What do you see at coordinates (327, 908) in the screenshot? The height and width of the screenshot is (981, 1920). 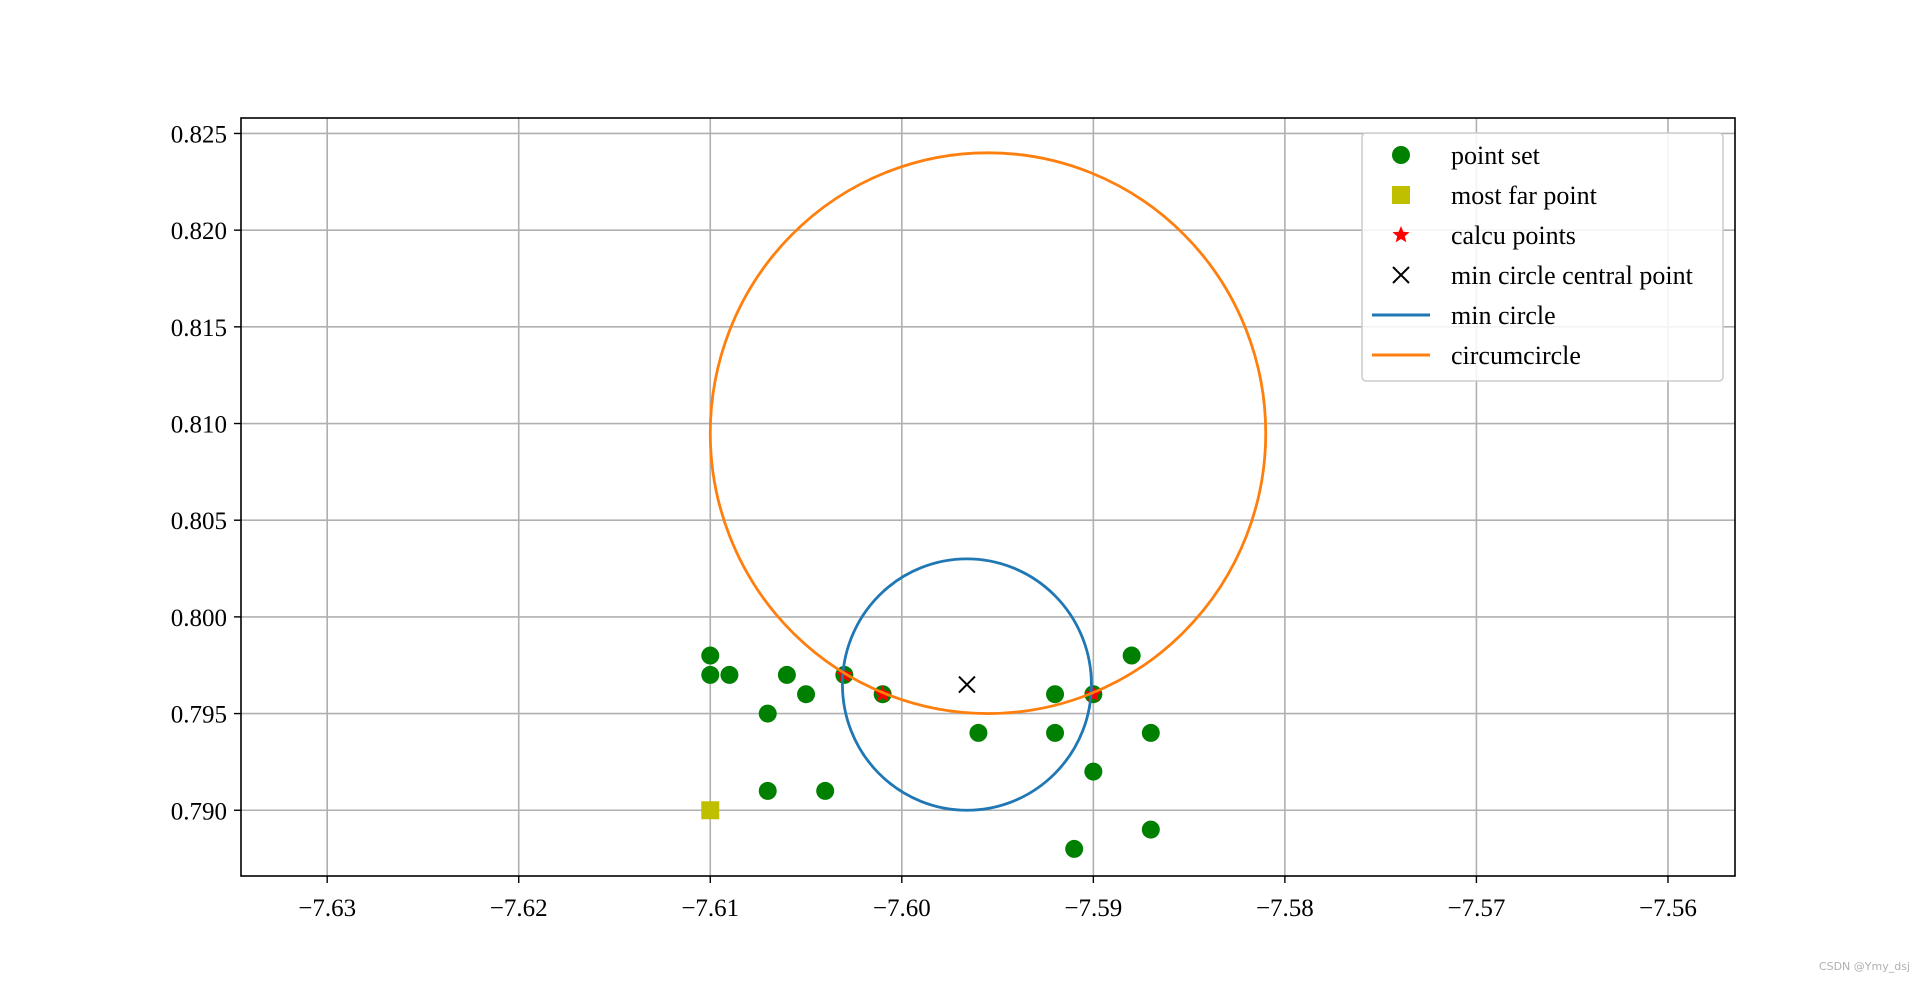 I see `x-tick-label: −7.63` at bounding box center [327, 908].